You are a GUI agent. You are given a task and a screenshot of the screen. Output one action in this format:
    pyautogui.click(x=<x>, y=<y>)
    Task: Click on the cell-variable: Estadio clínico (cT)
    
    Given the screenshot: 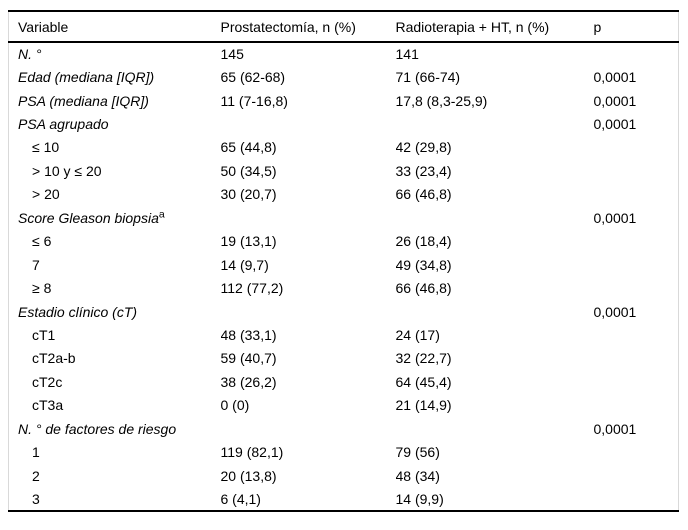 What is the action you would take?
    pyautogui.click(x=78, y=311)
    